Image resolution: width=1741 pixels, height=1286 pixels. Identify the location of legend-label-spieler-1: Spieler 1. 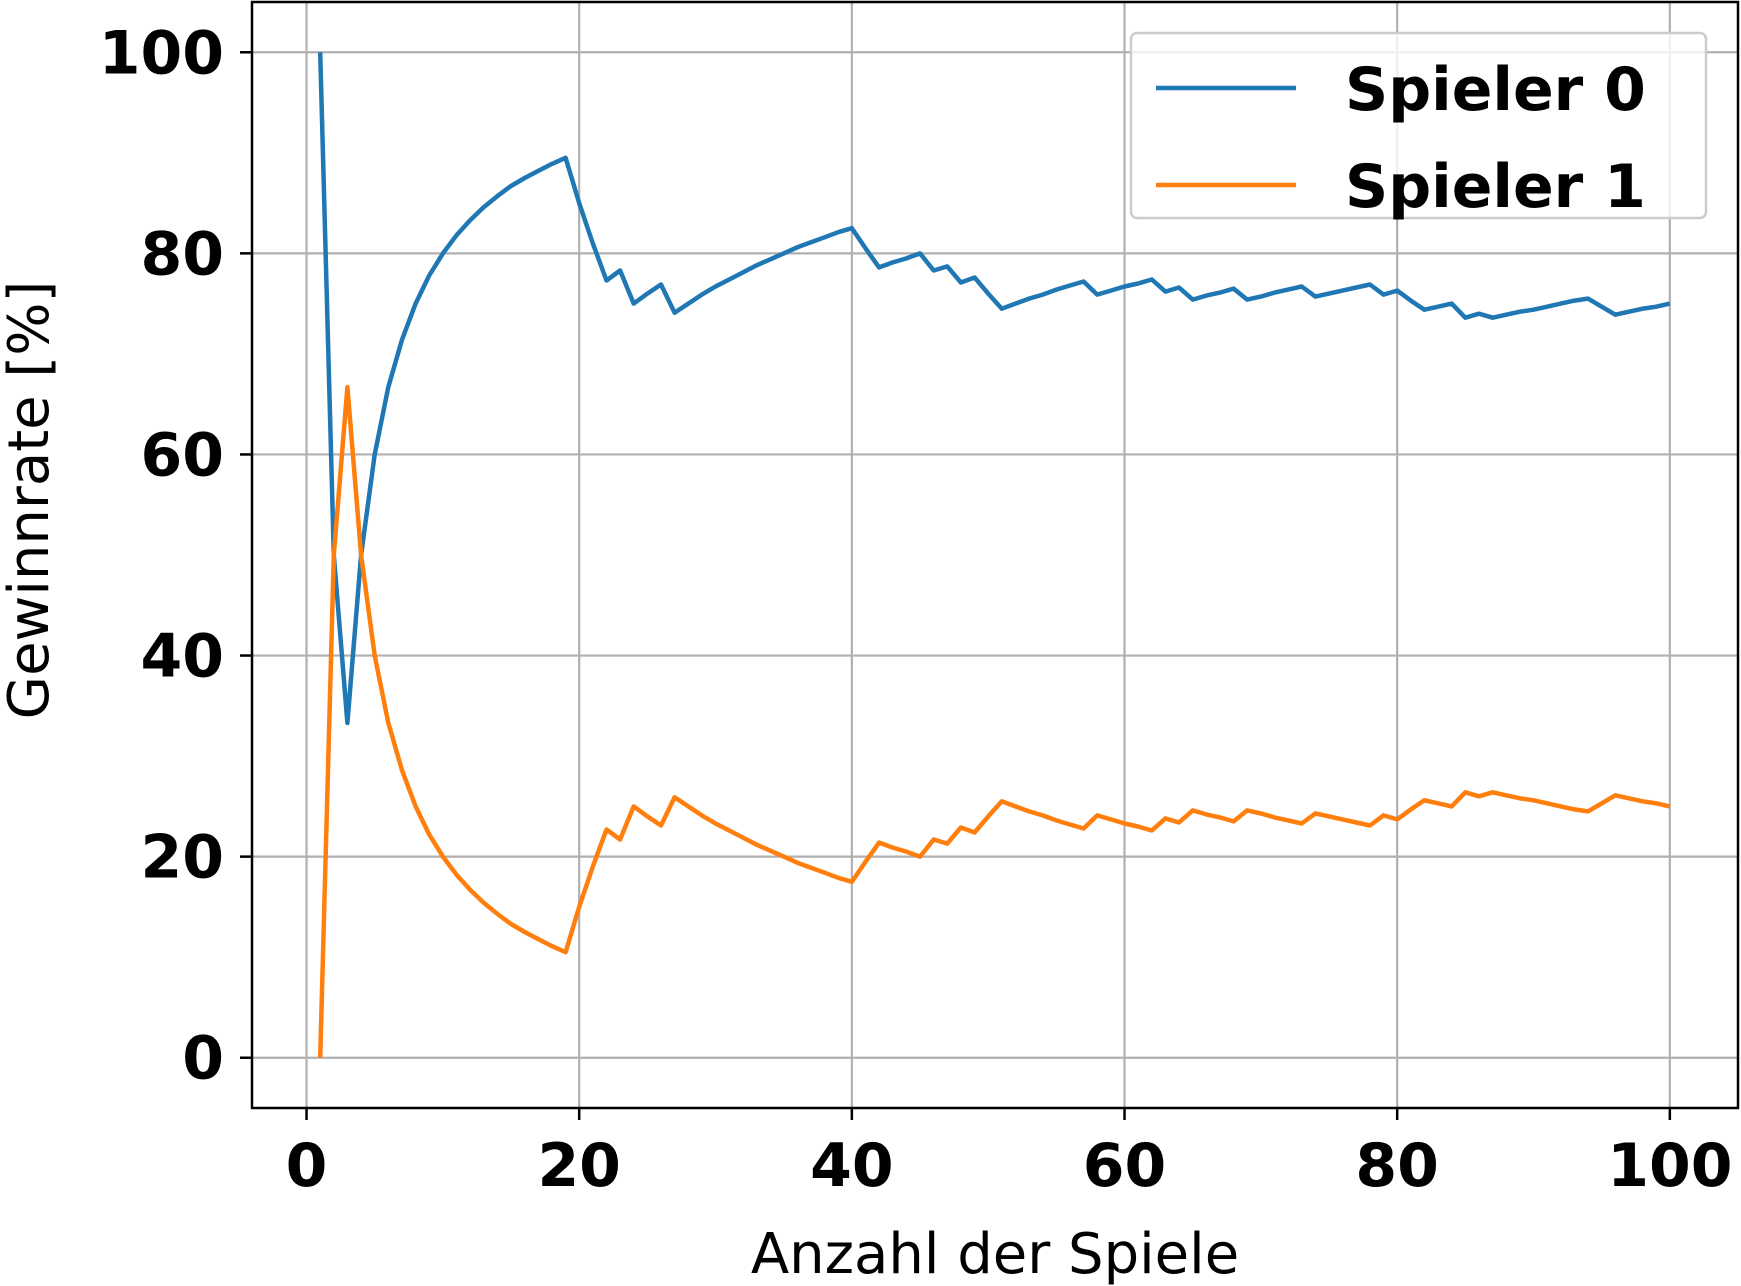
(1495, 187).